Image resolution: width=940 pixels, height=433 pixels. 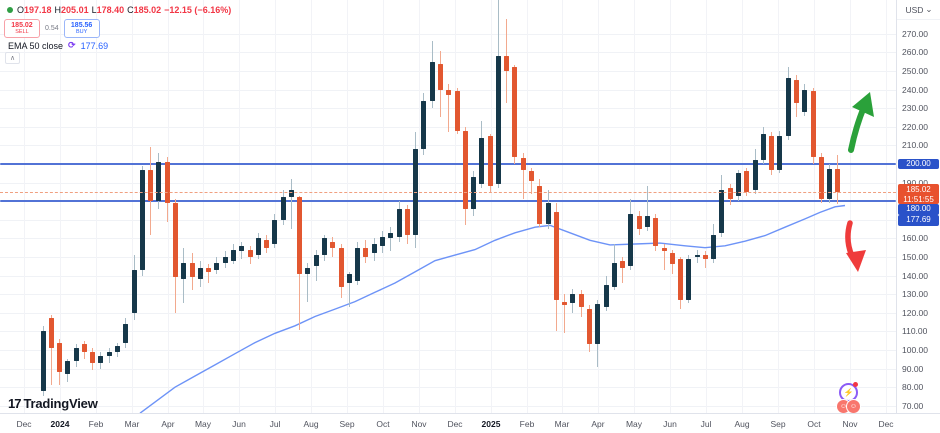 I want to click on time-tick-label: Aug, so click(x=311, y=424).